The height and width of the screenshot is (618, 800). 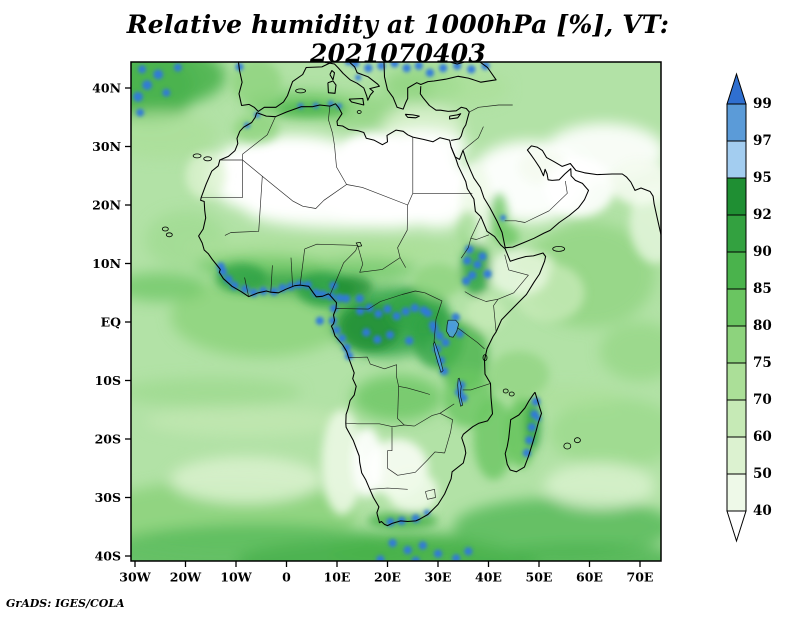 I want to click on colorbar-label: 99, so click(x=762, y=104).